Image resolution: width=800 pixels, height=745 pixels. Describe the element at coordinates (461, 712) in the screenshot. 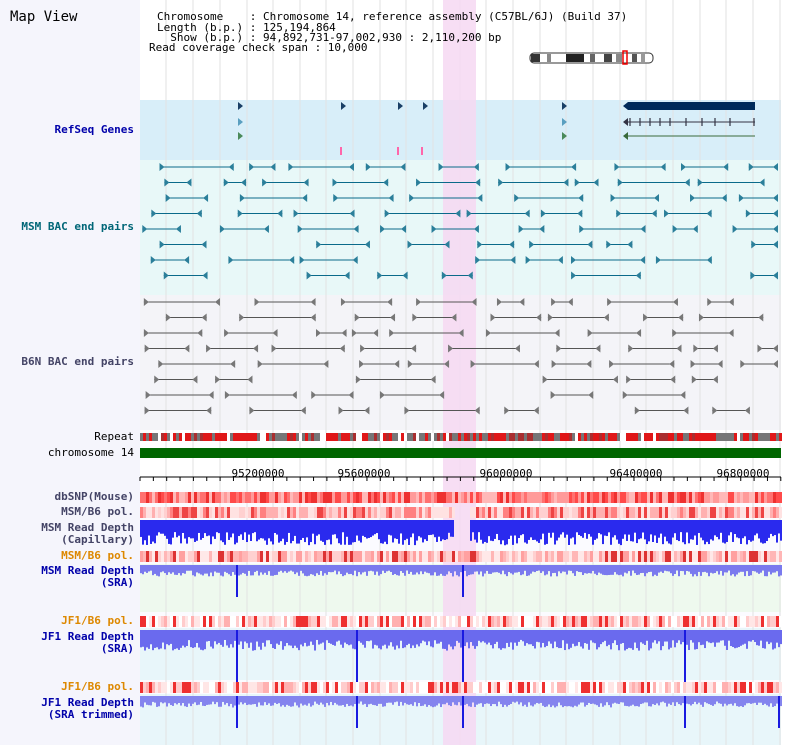

I see `jf1-read-depth-sra-trimmed` at that location.